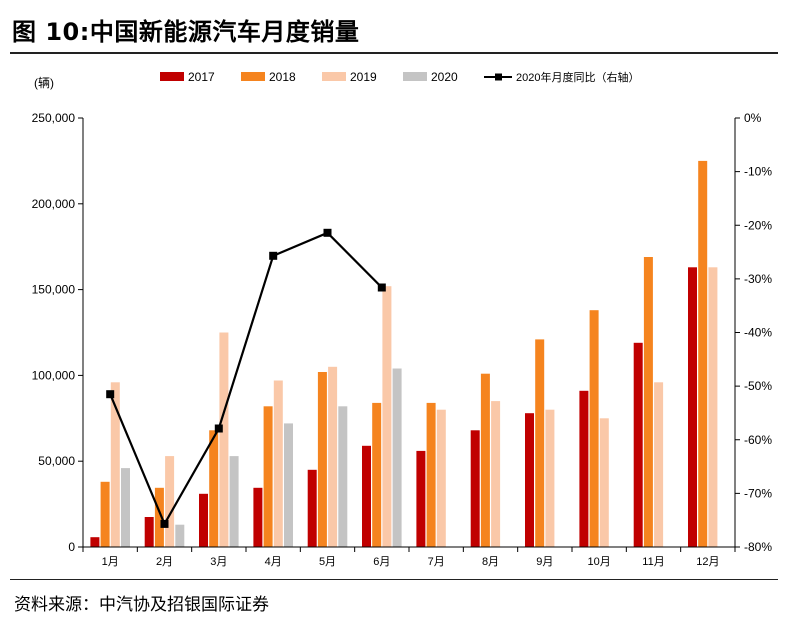 This screenshot has width=788, height=631. Describe the element at coordinates (758, 225) in the screenshot. I see `y-right-tick-label: -20%` at that location.